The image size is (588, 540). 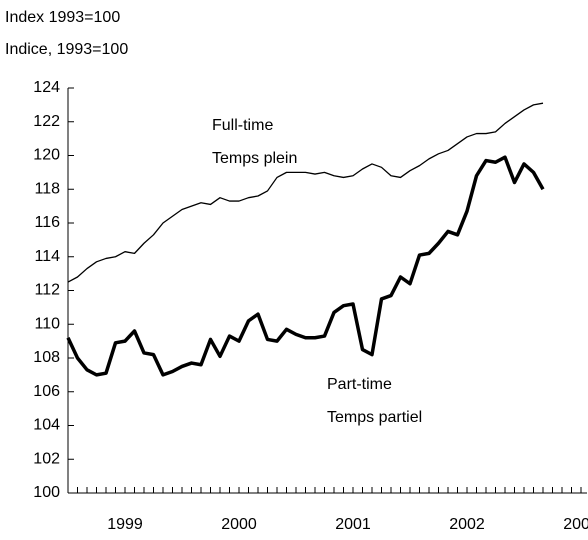 What do you see at coordinates (47, 222) in the screenshot?
I see `y-tick-label: 116` at bounding box center [47, 222].